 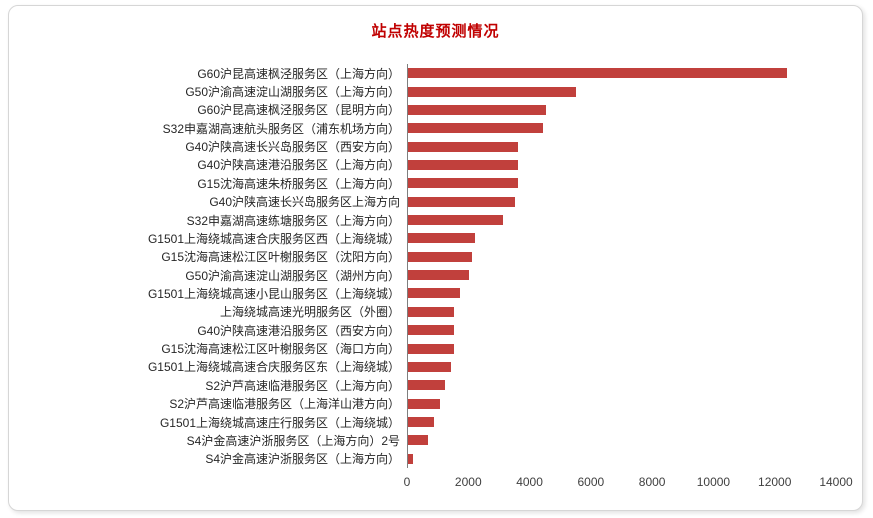 I want to click on chart-row: G50沪渝高速淀山湖服务区（湖州方向）, so click(x=422, y=275).